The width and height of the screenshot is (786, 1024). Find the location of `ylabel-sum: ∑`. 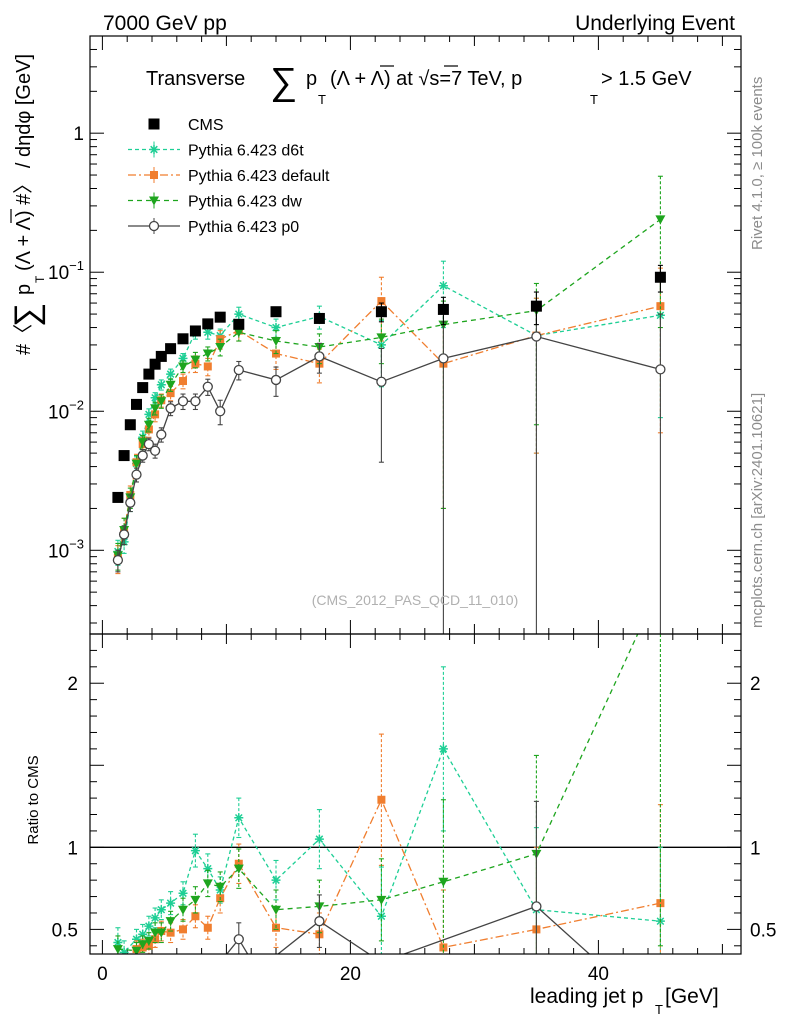

ylabel-sum: ∑ is located at coordinates (27, 315).